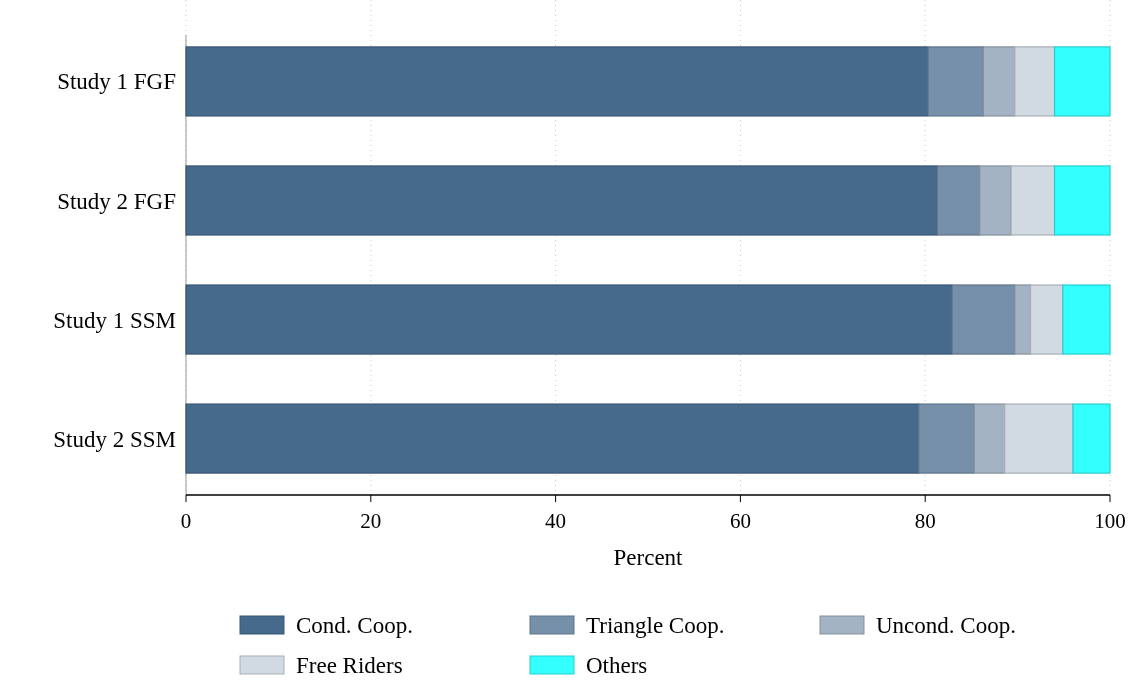 The image size is (1140, 680). What do you see at coordinates (114, 320) in the screenshot?
I see `y-tick-label: Study 1 SSM` at bounding box center [114, 320].